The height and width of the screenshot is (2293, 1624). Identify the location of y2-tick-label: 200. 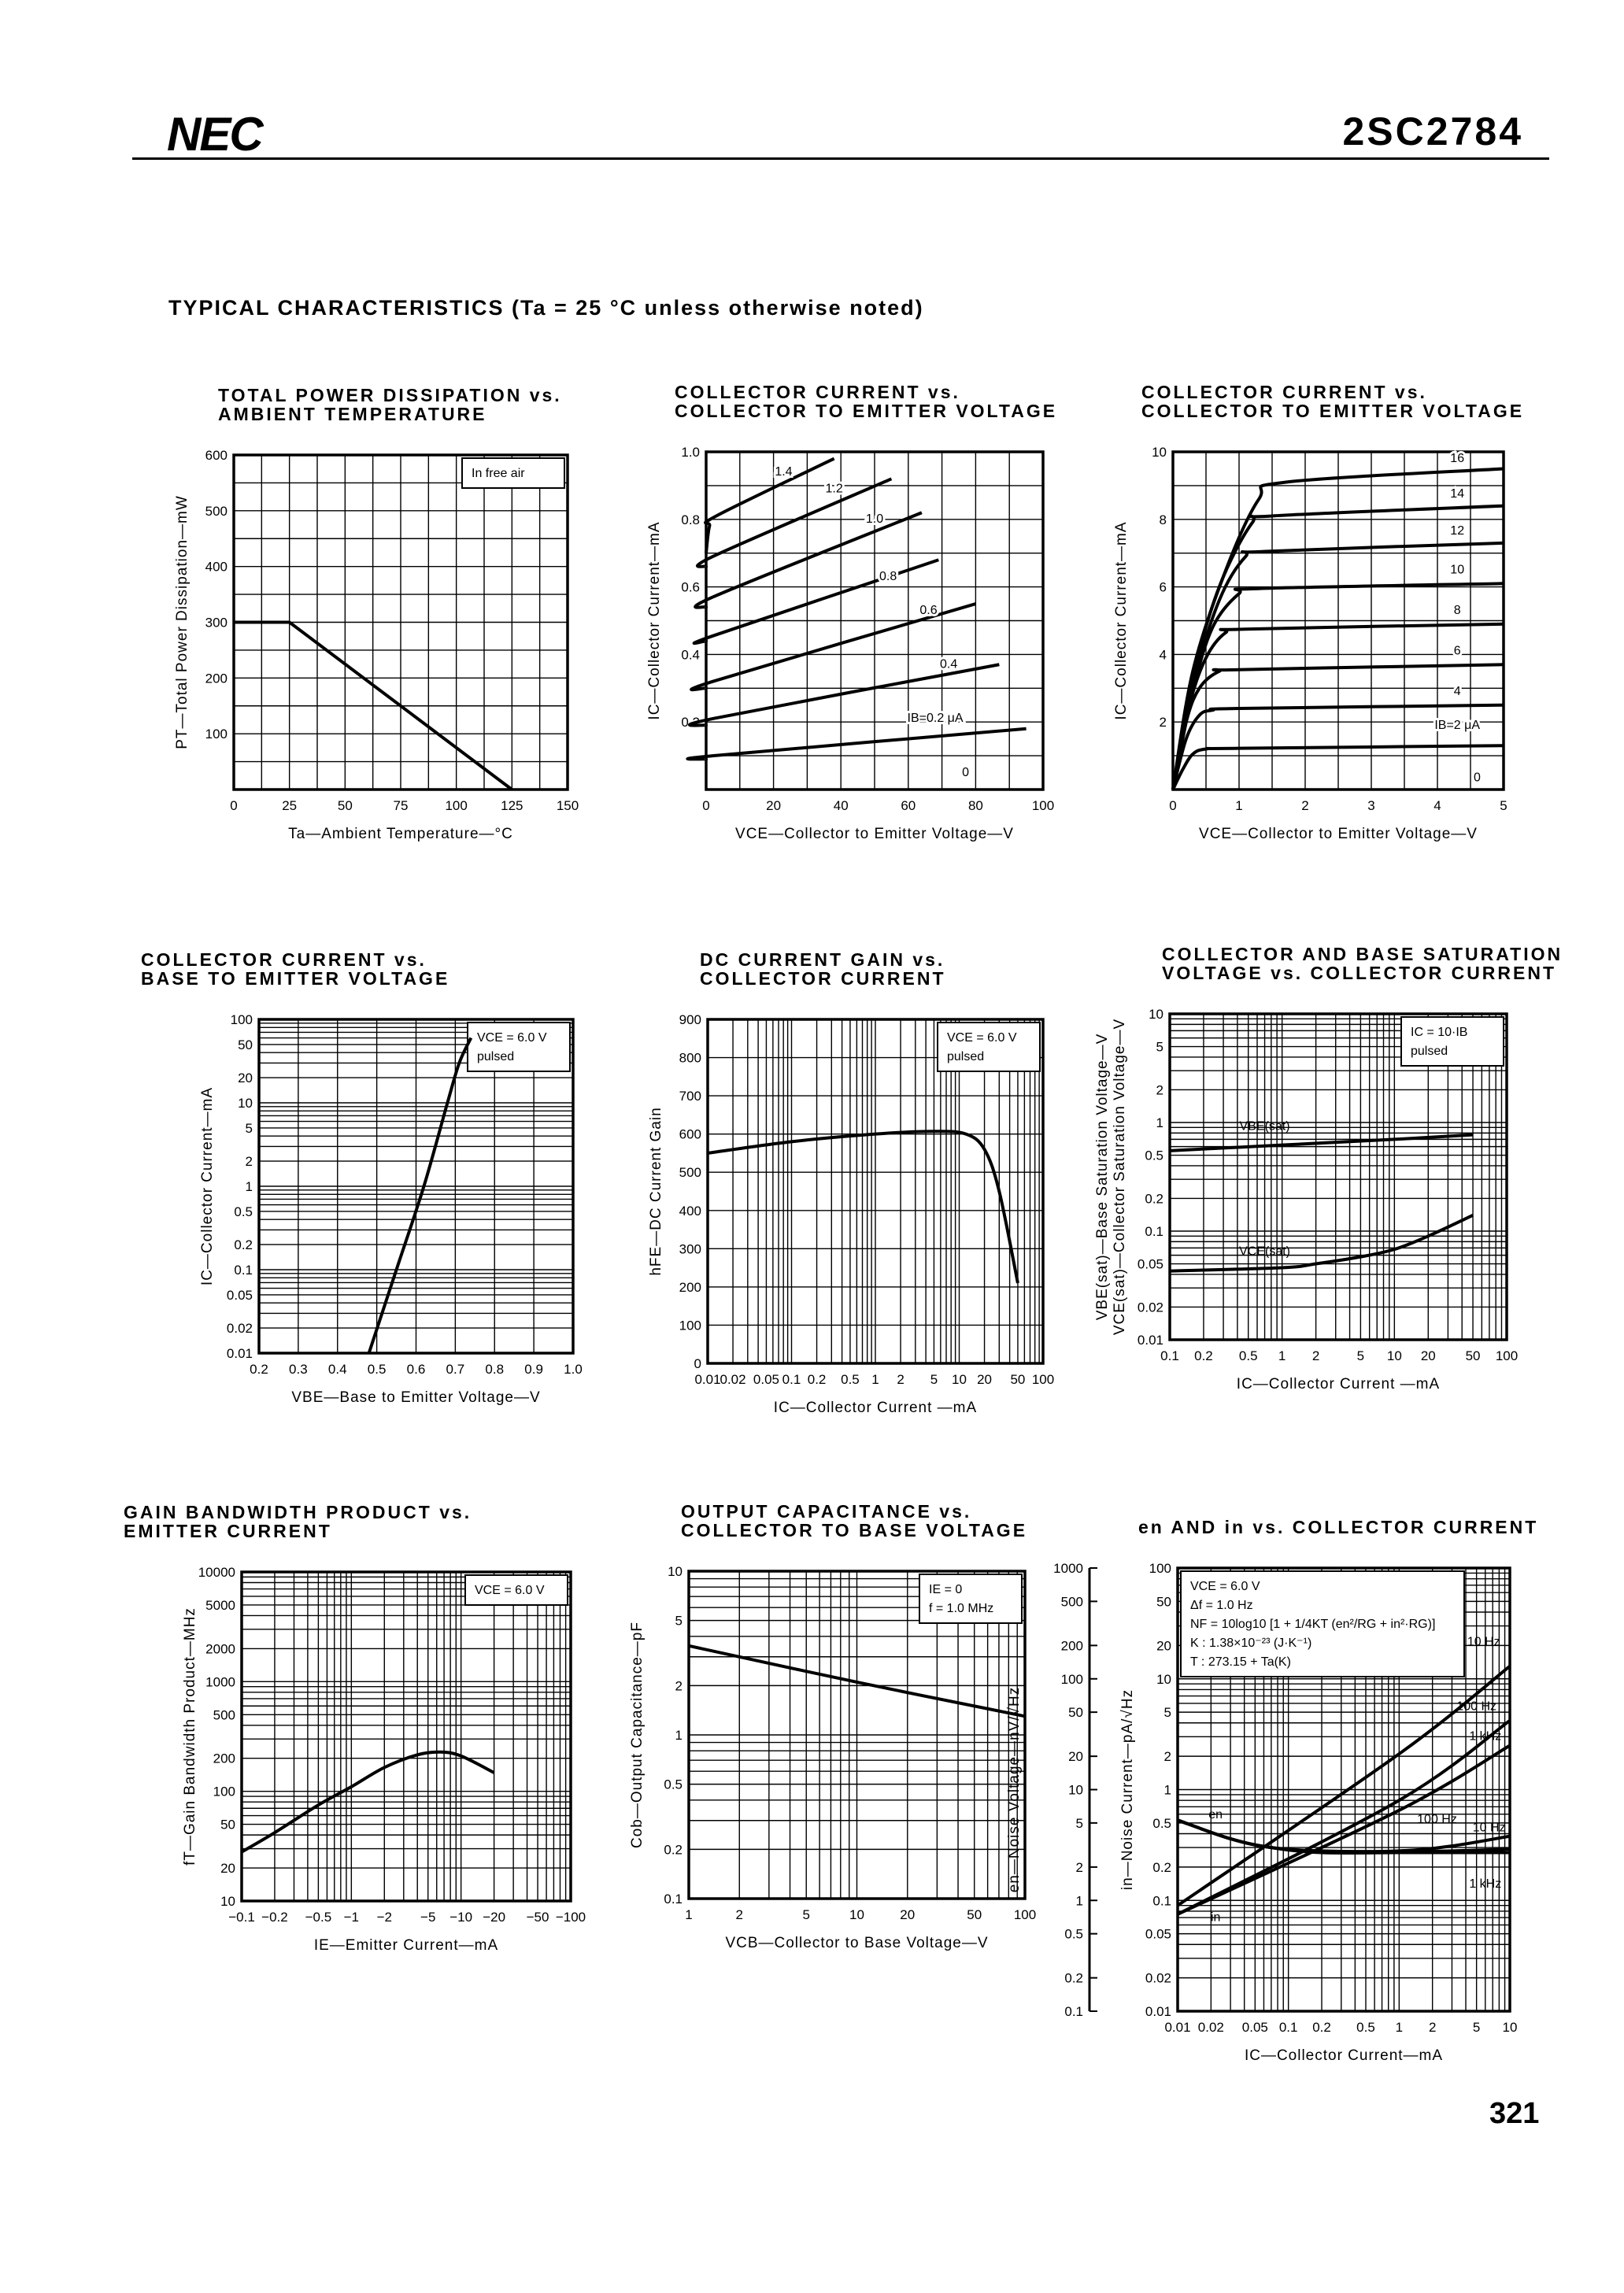
(1072, 1645).